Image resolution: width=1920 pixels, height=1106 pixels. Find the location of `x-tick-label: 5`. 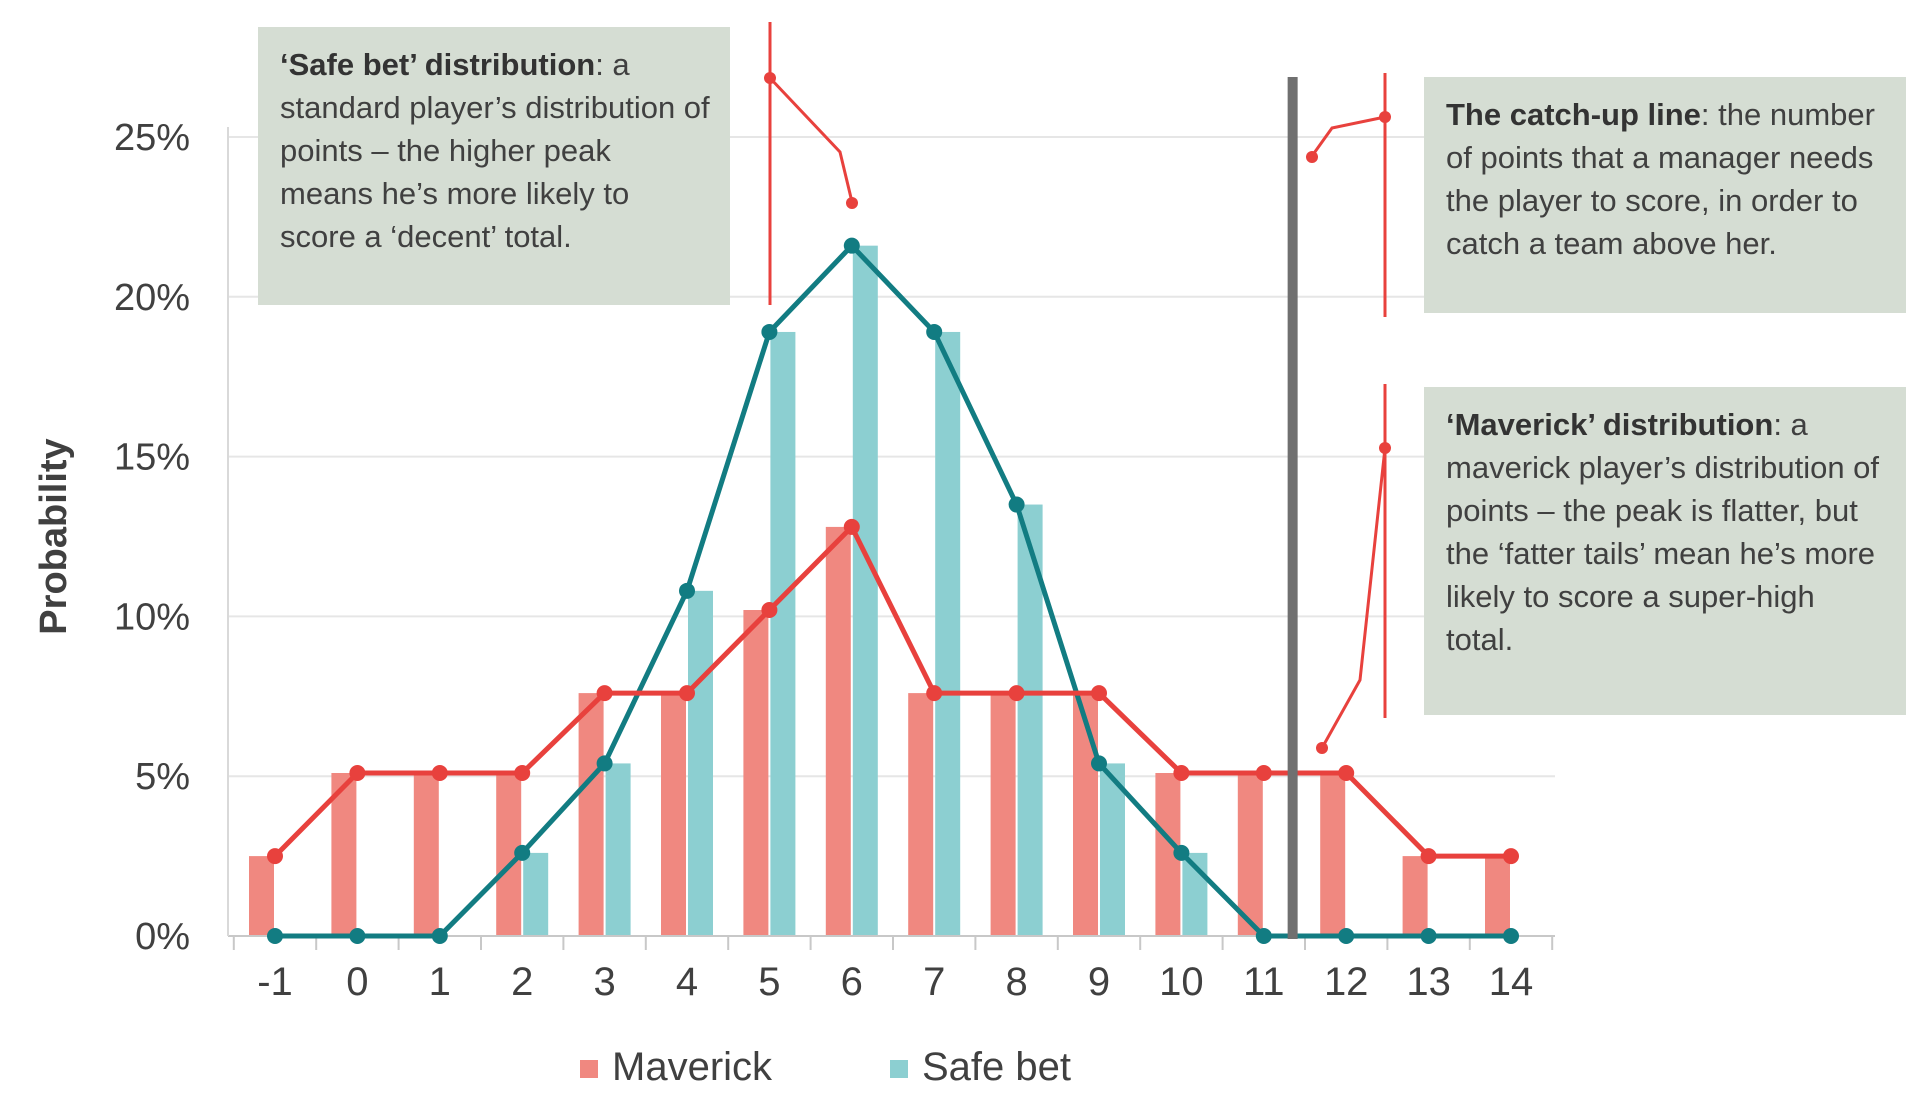

x-tick-label: 5 is located at coordinates (769, 982).